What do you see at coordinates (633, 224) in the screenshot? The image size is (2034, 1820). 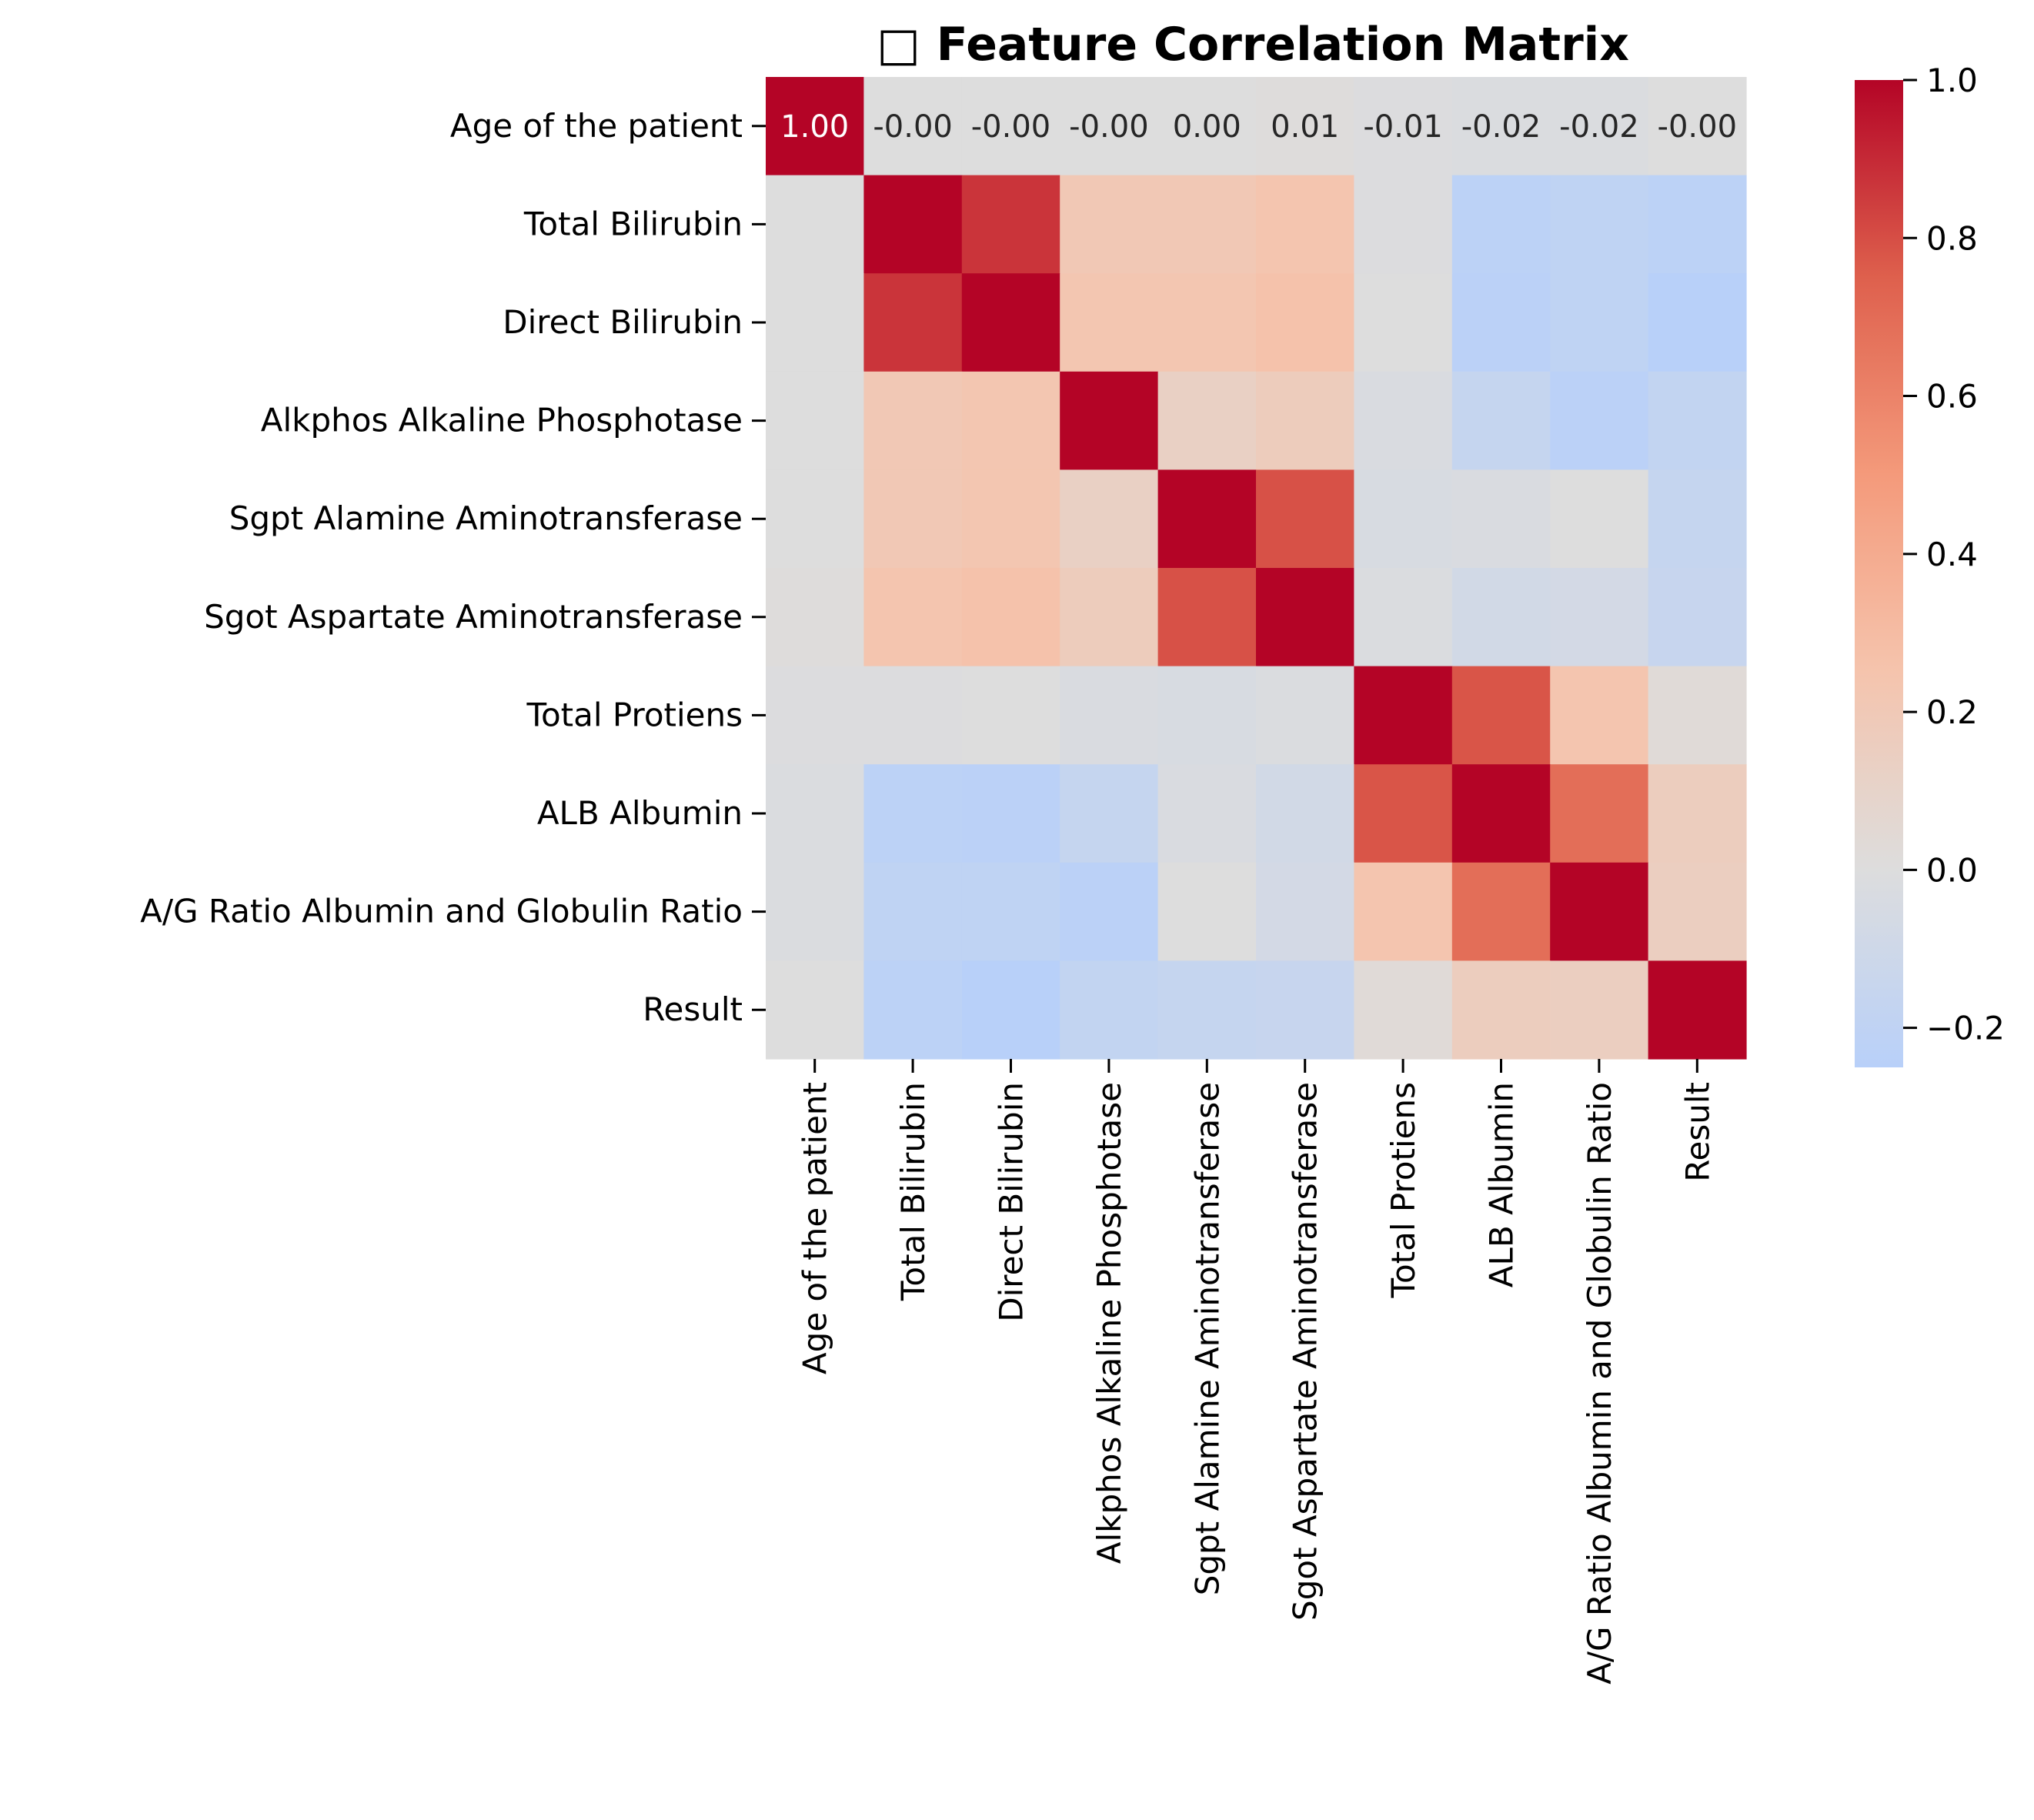 I see `y-tick-label-total-bilirubin: Total Bilirubin` at bounding box center [633, 224].